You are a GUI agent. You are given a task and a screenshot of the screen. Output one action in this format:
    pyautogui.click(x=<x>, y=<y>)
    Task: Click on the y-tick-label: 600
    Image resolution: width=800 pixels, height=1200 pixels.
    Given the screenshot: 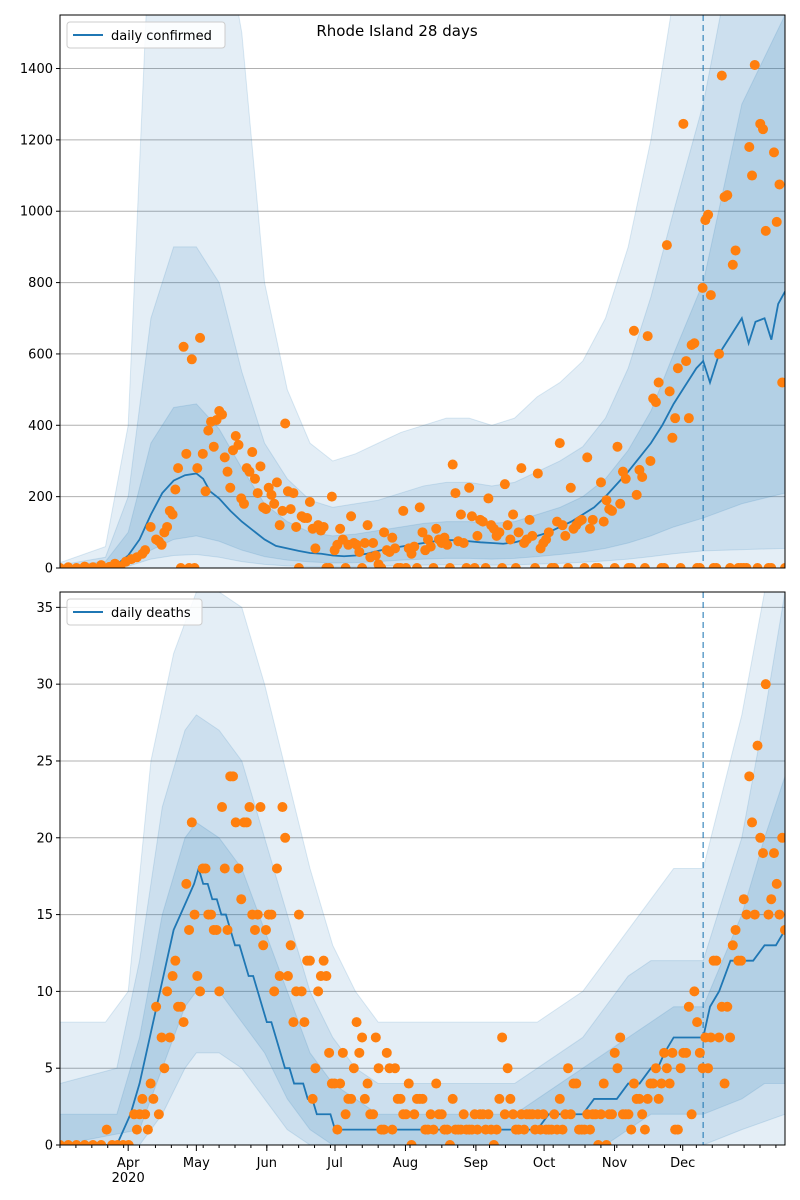 What is the action you would take?
    pyautogui.click(x=40, y=354)
    